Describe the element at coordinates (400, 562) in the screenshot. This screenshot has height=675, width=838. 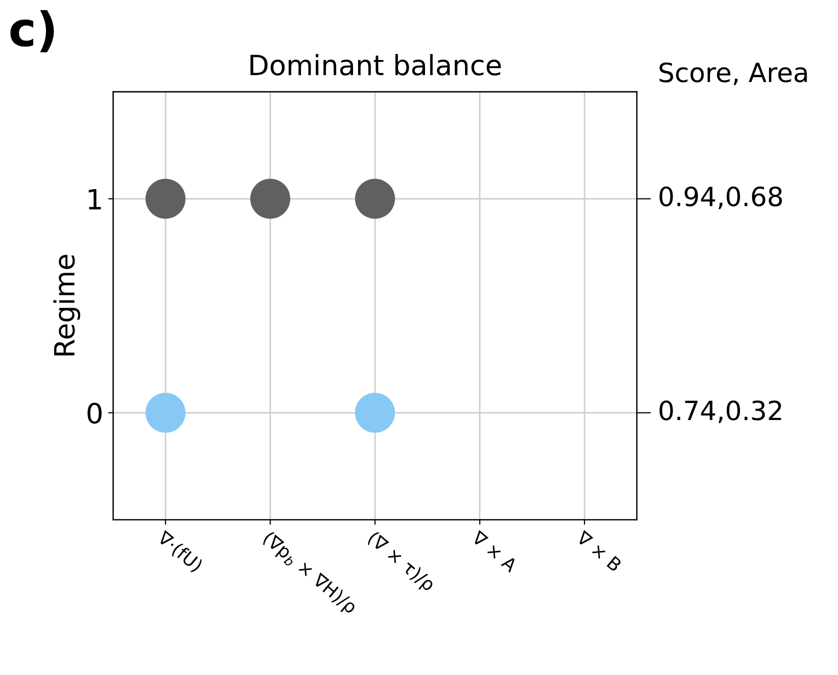
I see `x-tick-label: (∇ × τ)/ρ` at that location.